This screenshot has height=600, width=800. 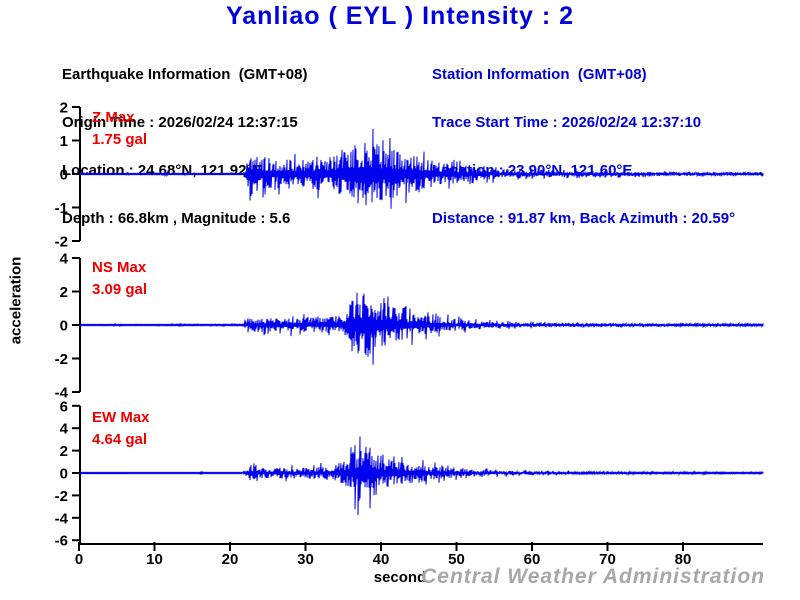 What do you see at coordinates (607, 559) in the screenshot?
I see `x-axis-tick-label: 70` at bounding box center [607, 559].